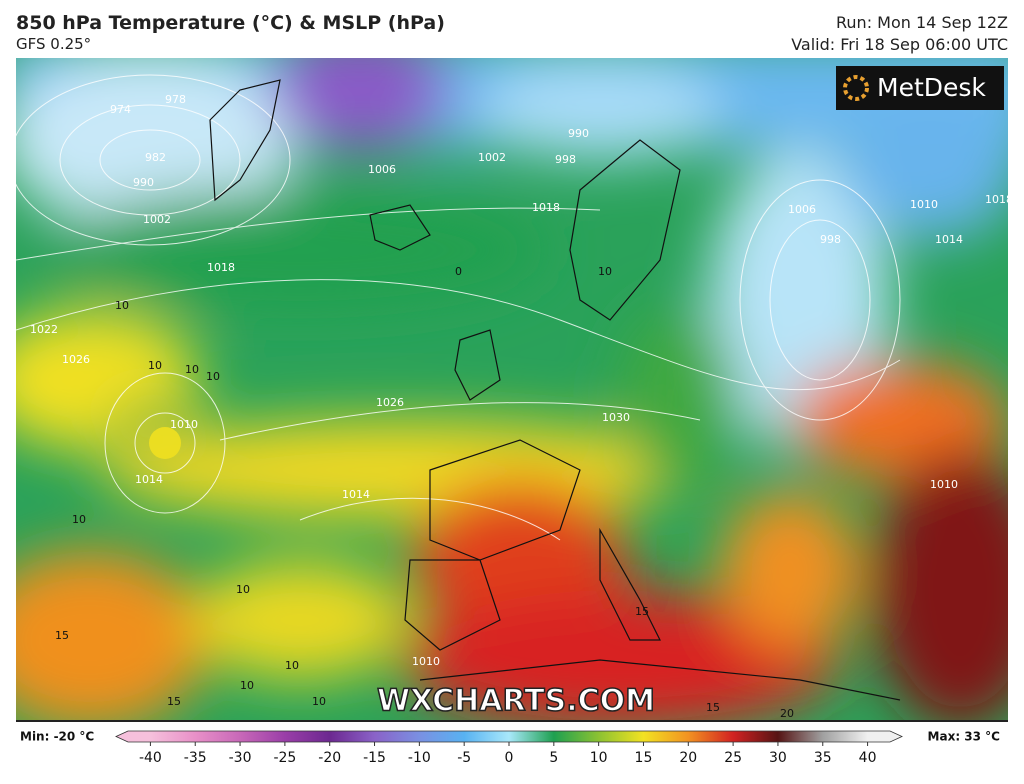 Image resolution: width=1024 pixels, height=784 pixels. I want to click on logo: MetDesk, so click(920, 88).